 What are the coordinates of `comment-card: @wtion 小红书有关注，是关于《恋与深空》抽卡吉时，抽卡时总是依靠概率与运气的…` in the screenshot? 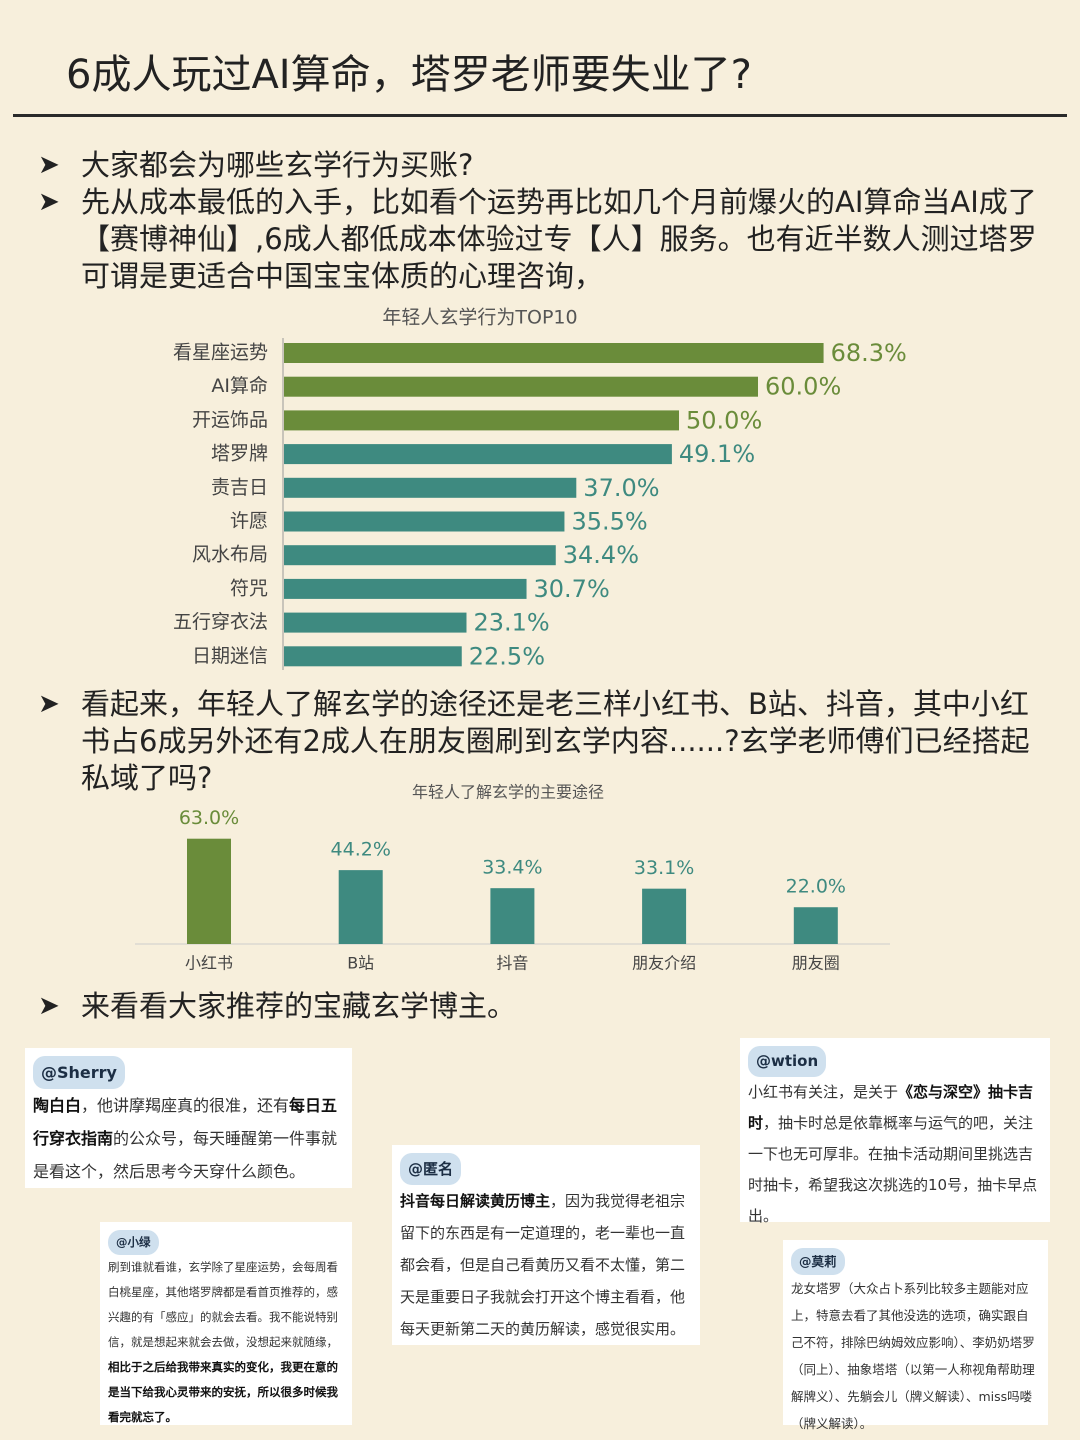 It's located at (895, 1131).